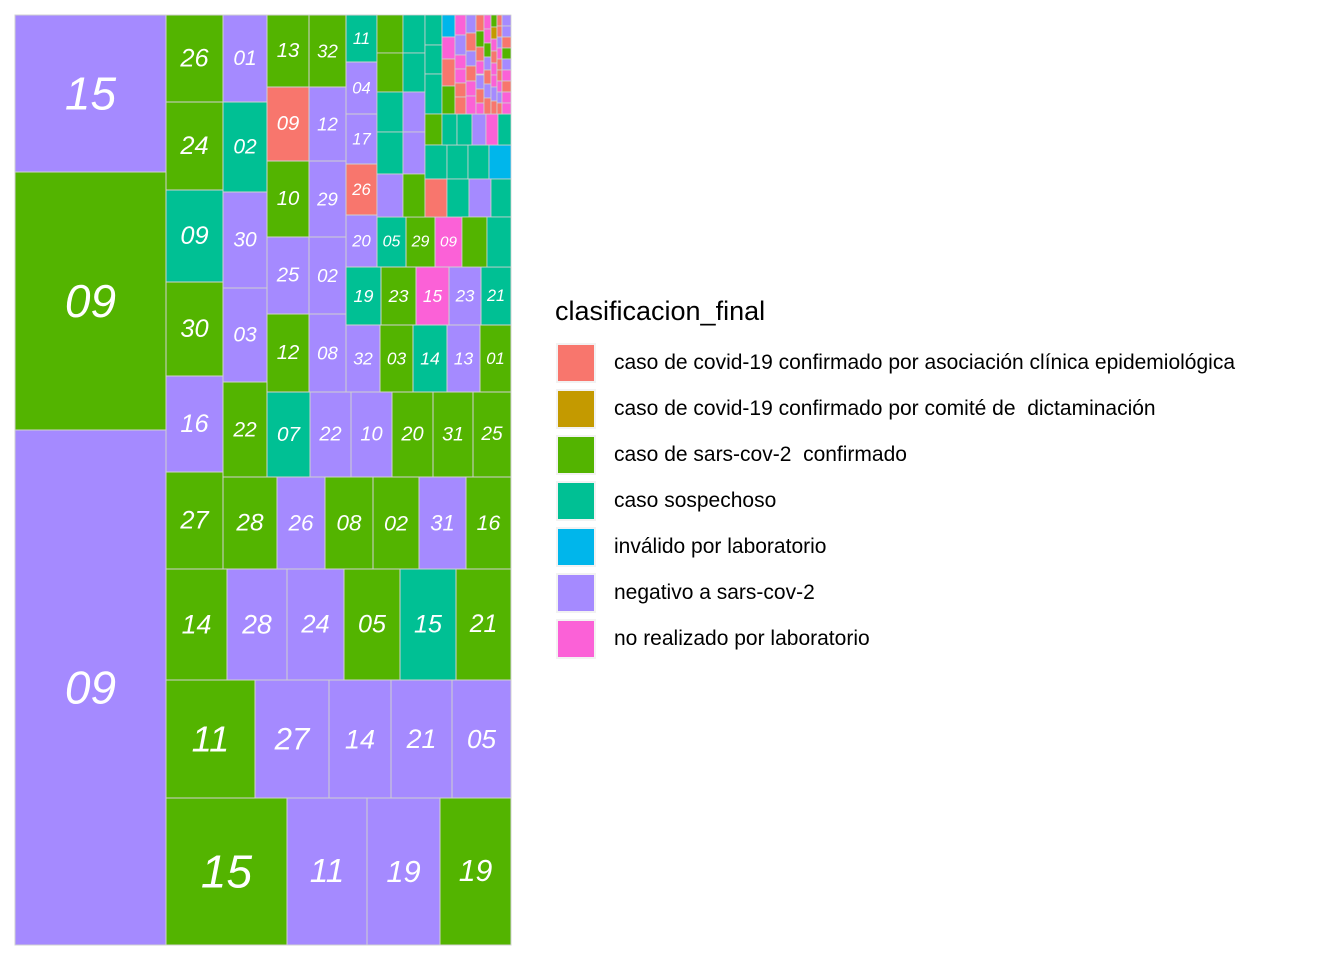  I want to click on treemap-tile-label: 20, so click(411, 435).